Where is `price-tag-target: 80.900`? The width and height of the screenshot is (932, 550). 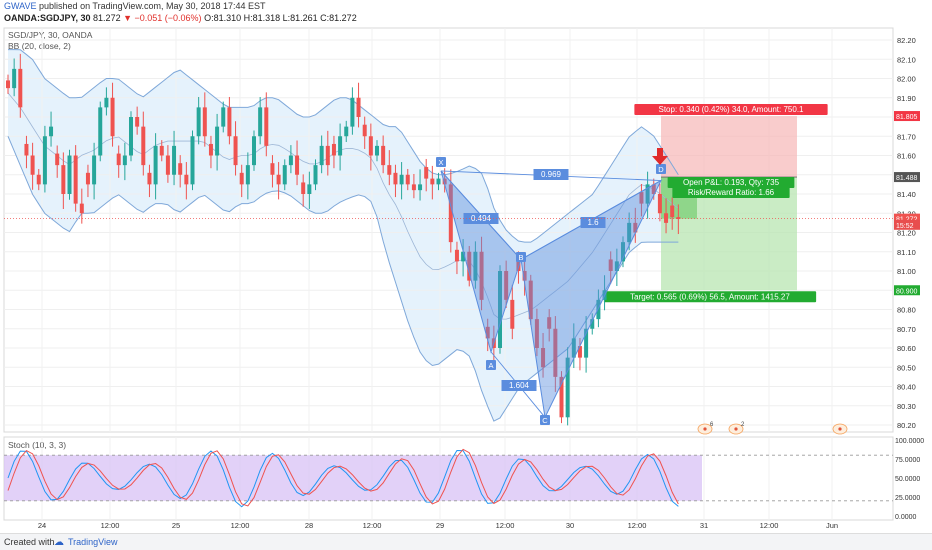 price-tag-target: 80.900 is located at coordinates (907, 291).